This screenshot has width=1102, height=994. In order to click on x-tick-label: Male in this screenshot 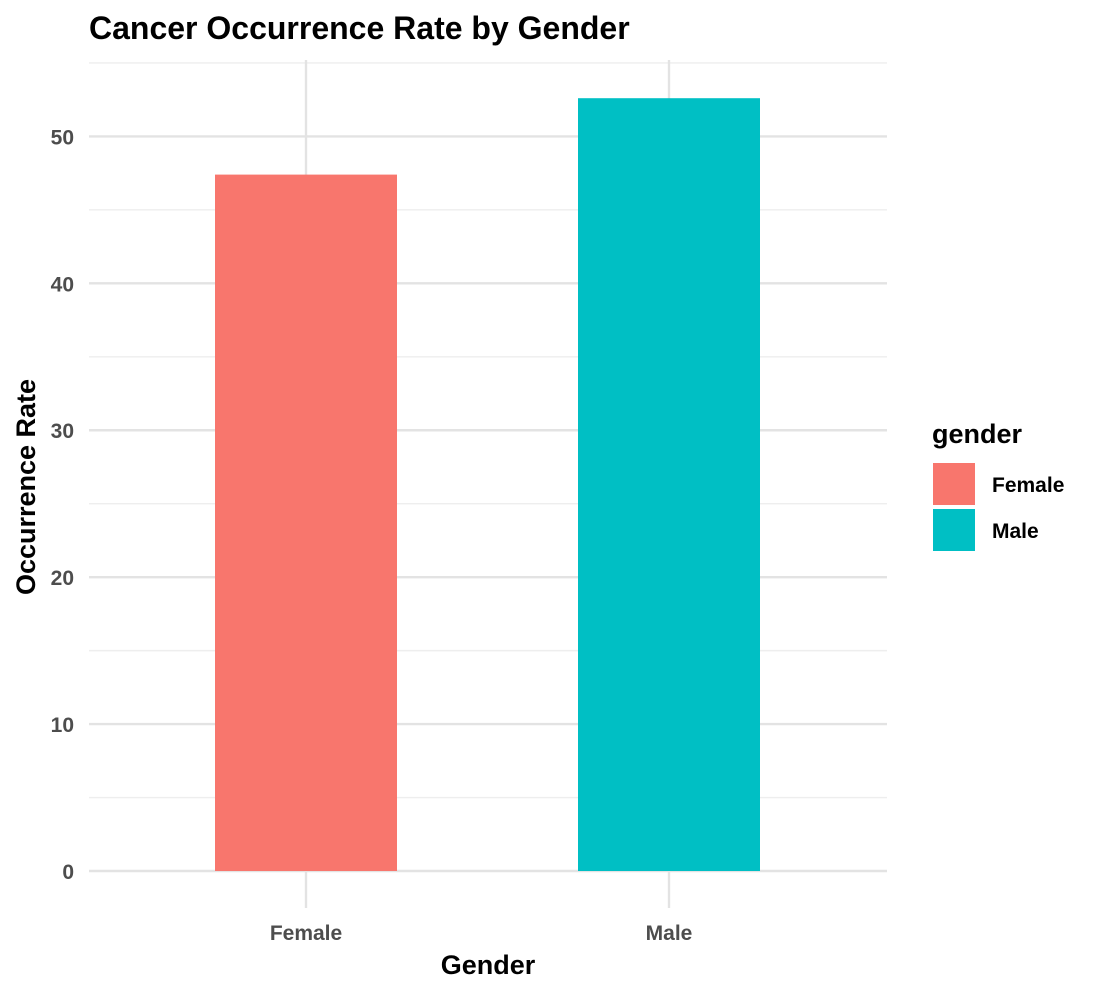, I will do `click(669, 933)`.